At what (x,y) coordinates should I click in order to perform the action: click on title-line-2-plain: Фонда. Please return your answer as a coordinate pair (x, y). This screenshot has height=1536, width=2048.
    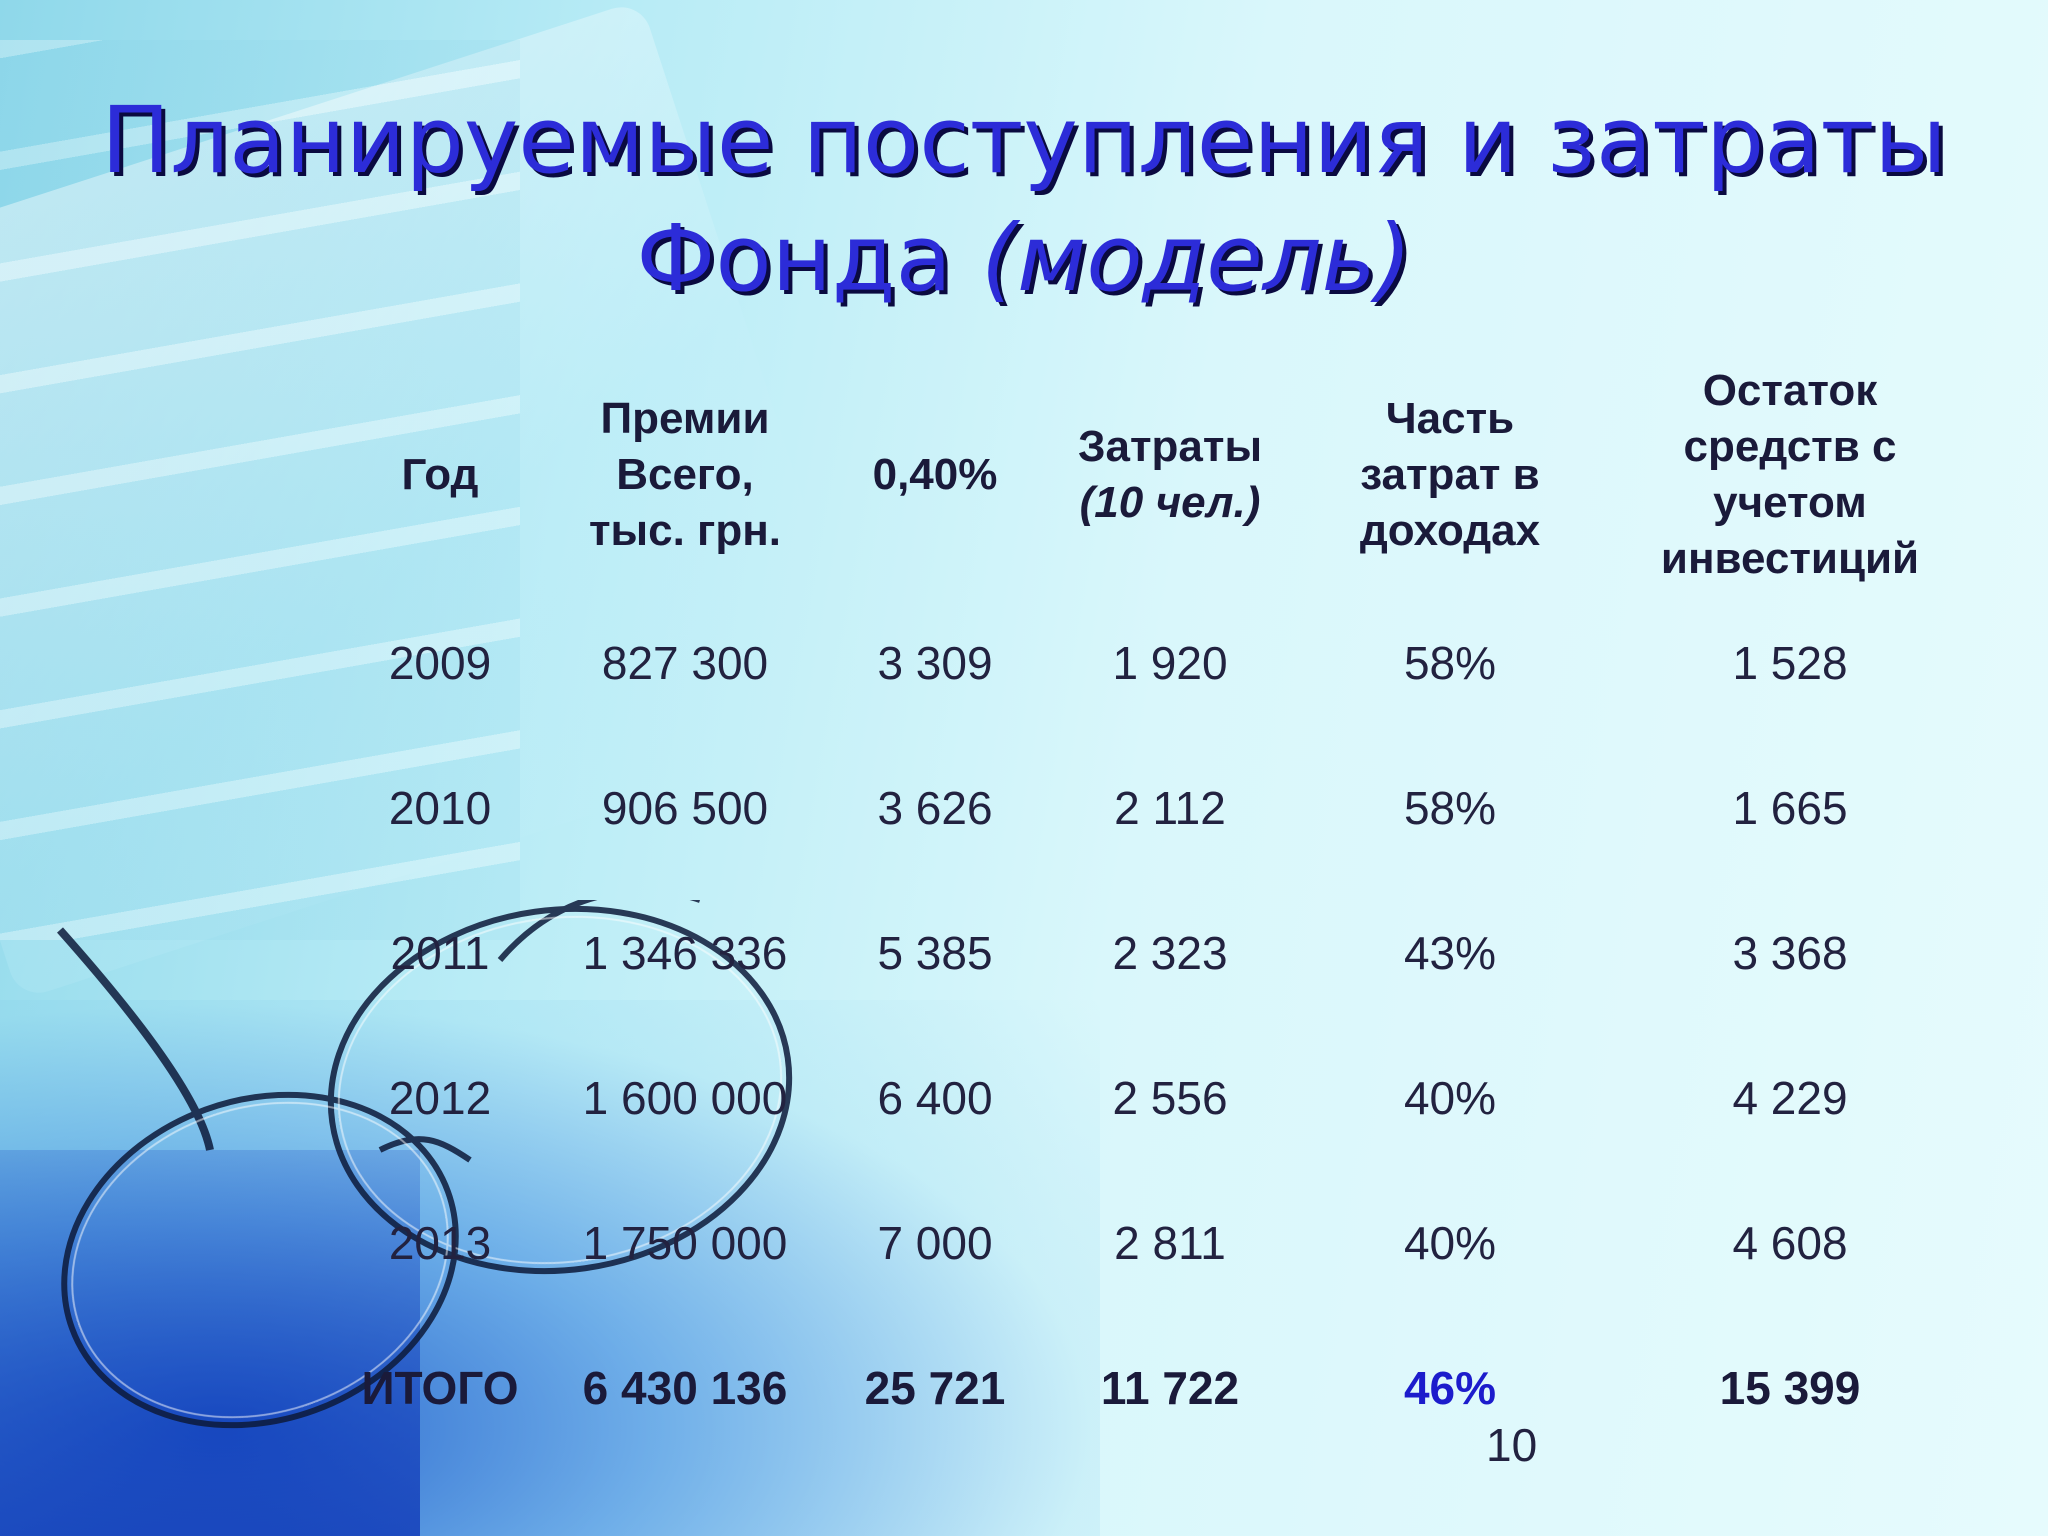
    Looking at the image, I should click on (809, 258).